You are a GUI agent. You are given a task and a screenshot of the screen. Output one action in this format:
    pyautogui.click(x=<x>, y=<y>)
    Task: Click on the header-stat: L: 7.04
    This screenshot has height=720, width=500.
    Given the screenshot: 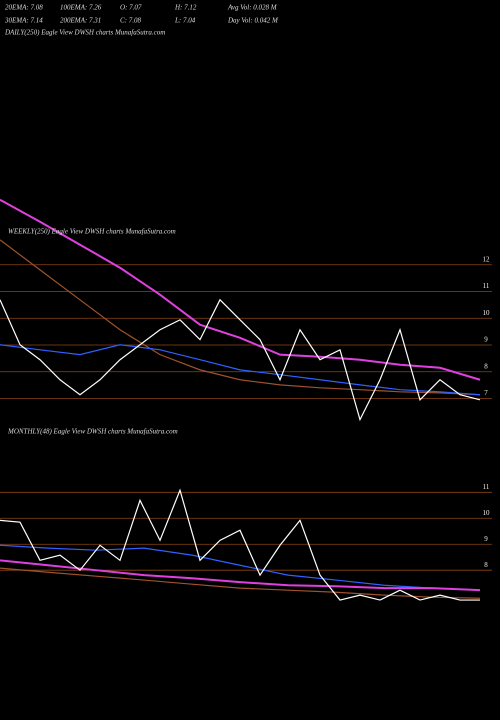 What is the action you would take?
    pyautogui.click(x=185, y=21)
    